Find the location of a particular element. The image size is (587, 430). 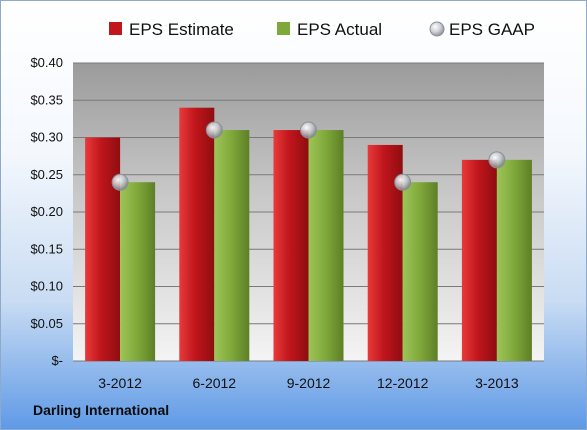

legend: EPS Estimate EPS Actual EPS GAAP is located at coordinates (322, 29).